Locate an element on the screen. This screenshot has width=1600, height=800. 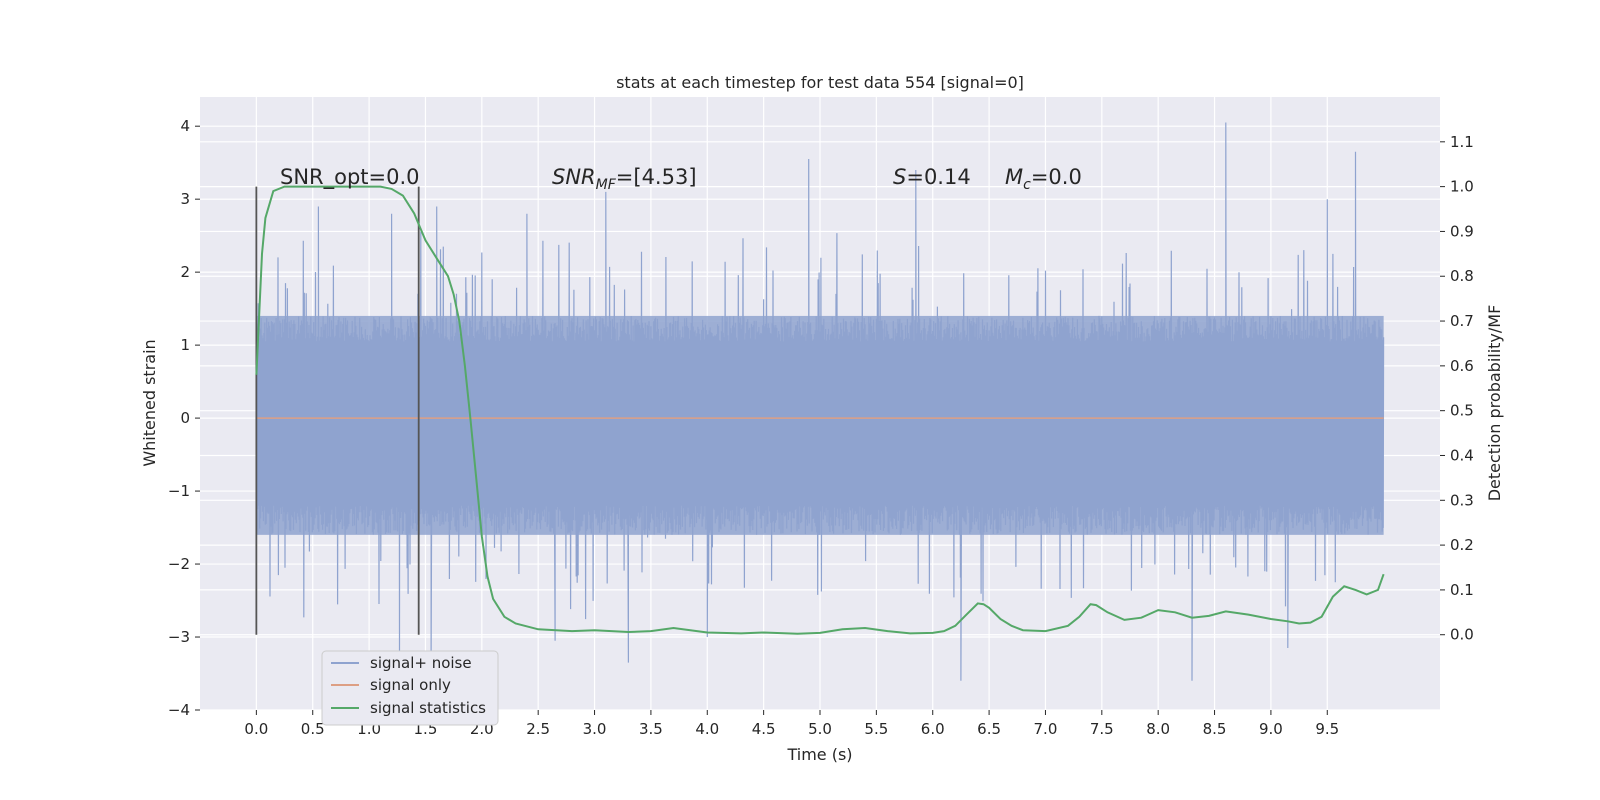
annotation-snr-mf: SNRMF=[4.53] is located at coordinates (624, 179).